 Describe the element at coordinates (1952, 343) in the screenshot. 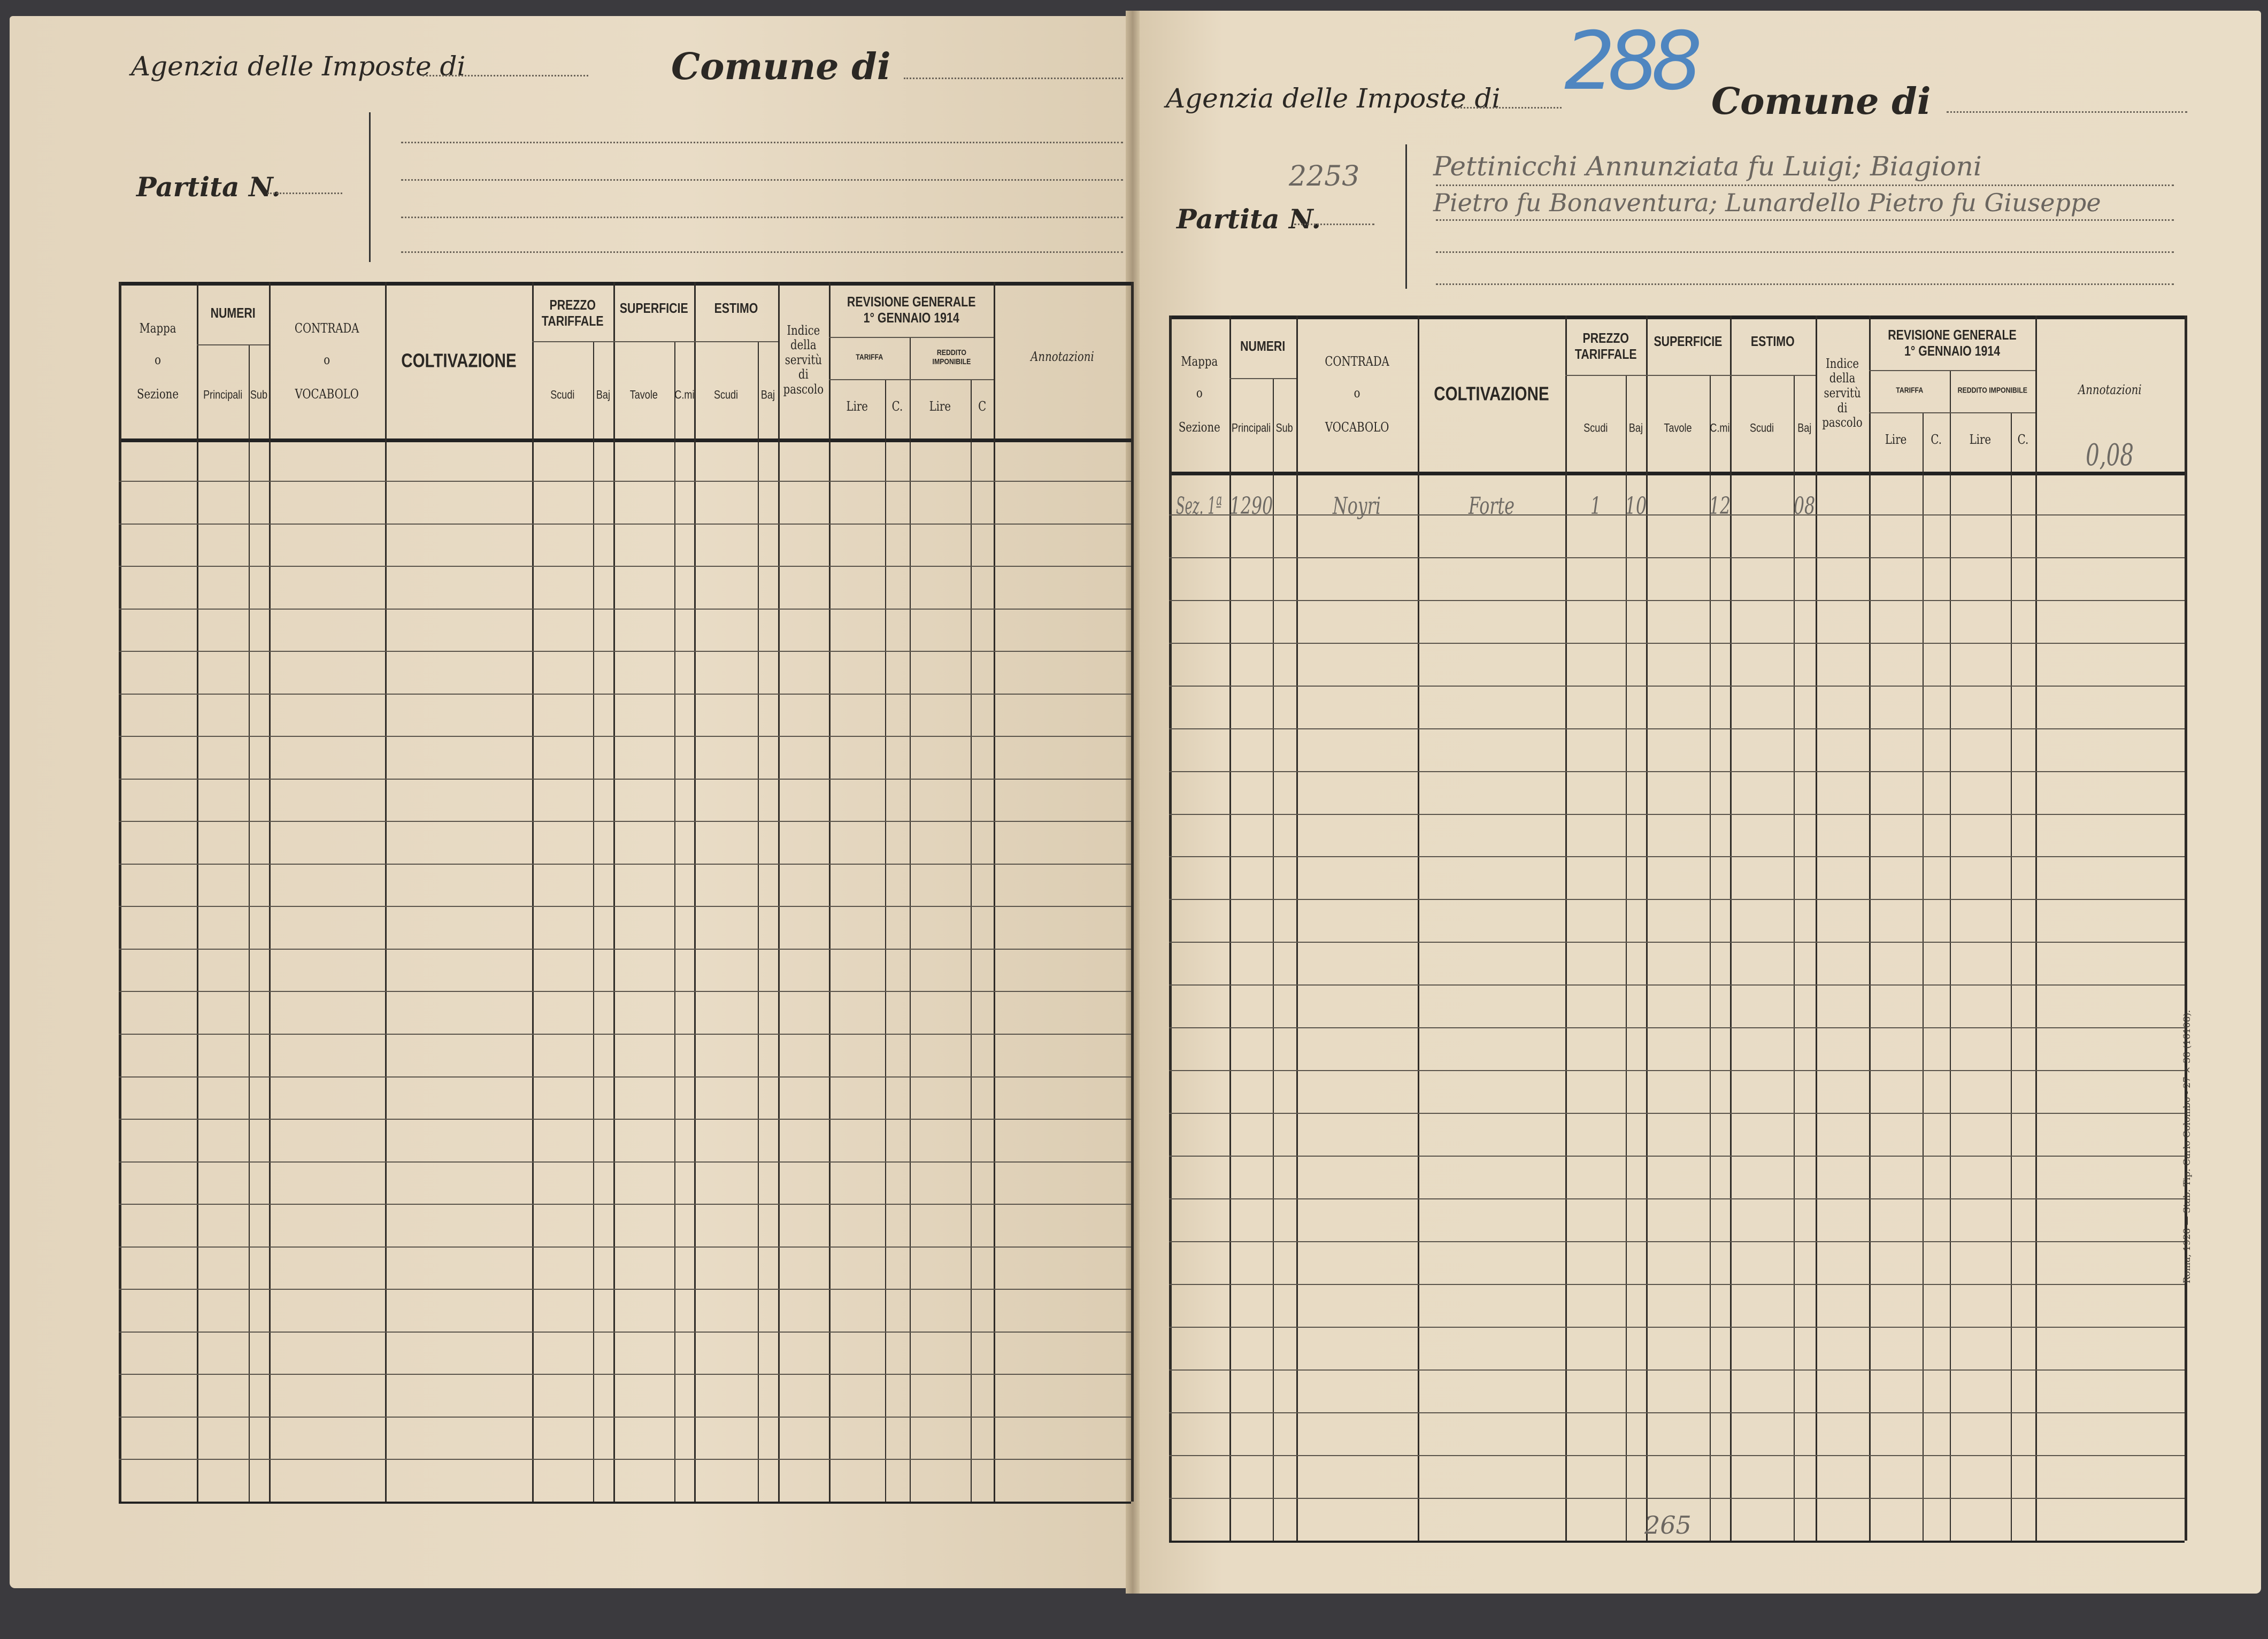

I see `col-revisione-generale: REVISIONE GENERALE 1° GENNAIO 1914` at that location.